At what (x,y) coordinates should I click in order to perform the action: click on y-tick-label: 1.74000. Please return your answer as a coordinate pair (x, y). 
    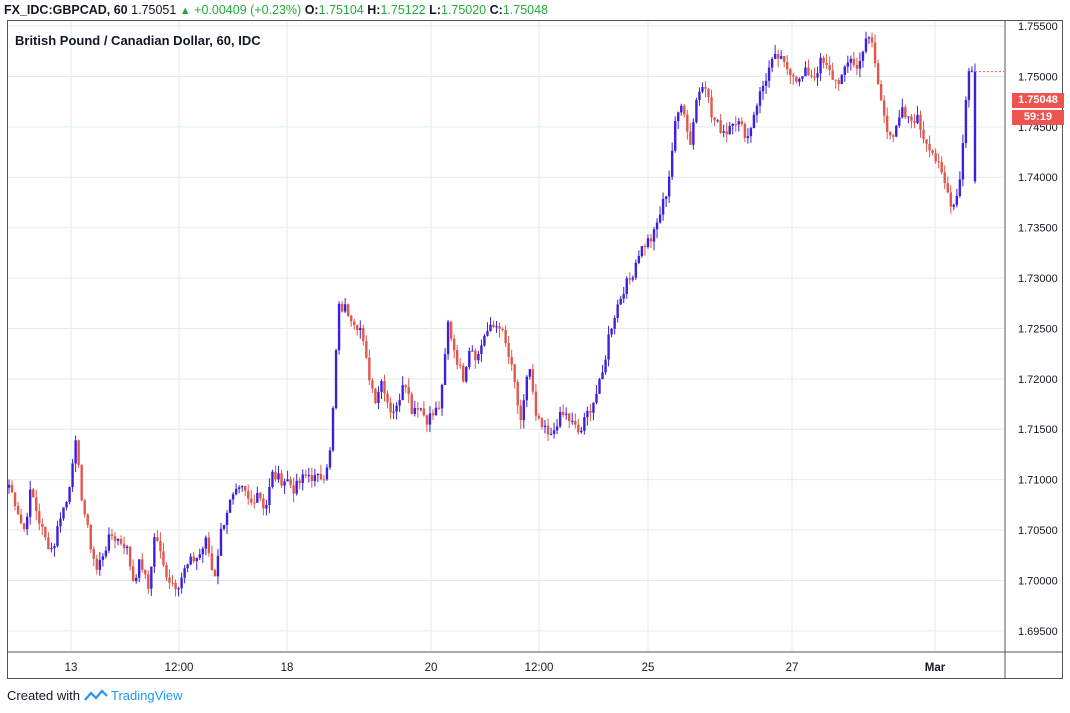
    Looking at the image, I should click on (1038, 178).